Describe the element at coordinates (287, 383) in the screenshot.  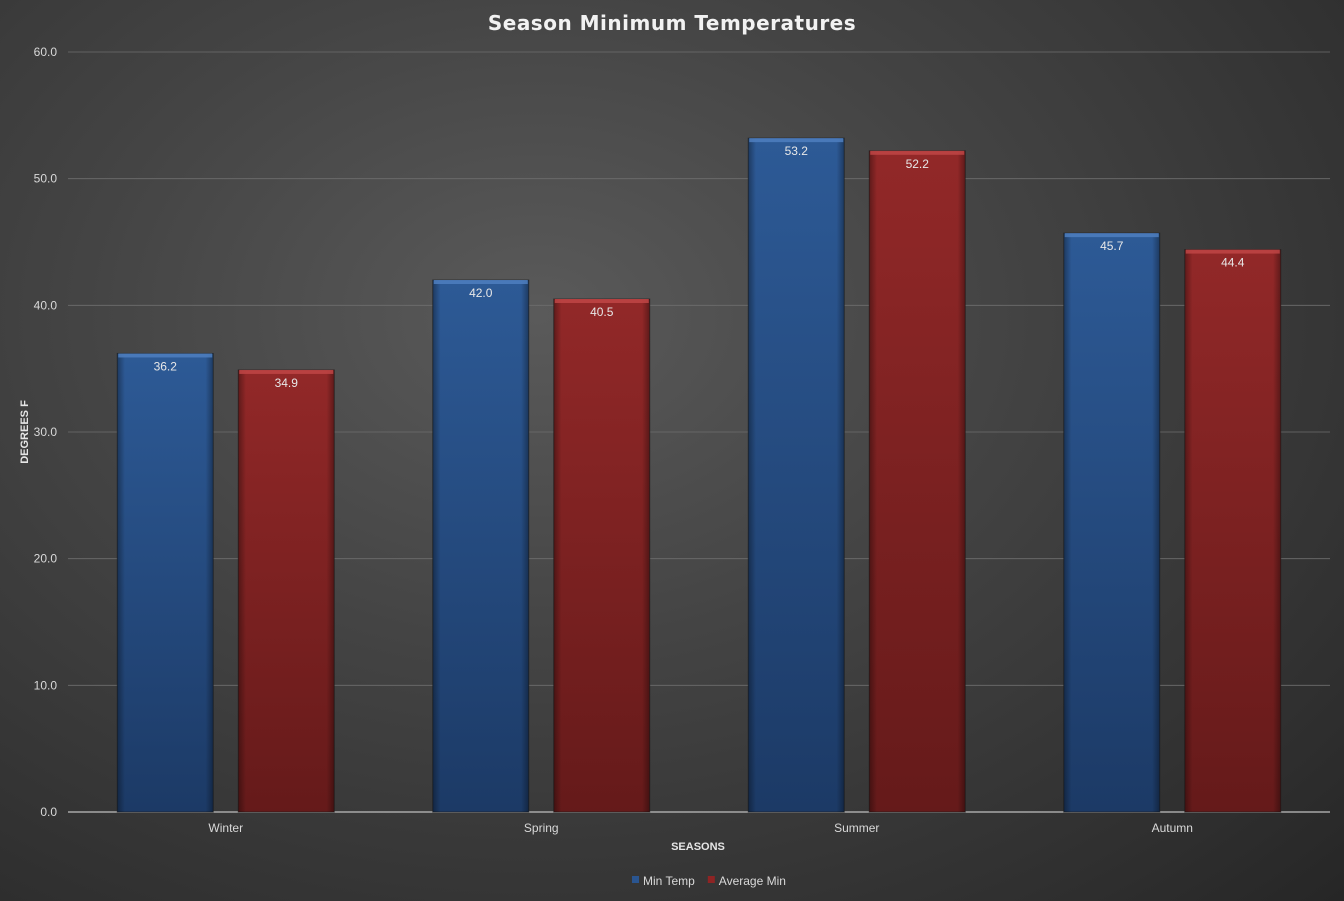
I see `data-label: 34.9` at that location.